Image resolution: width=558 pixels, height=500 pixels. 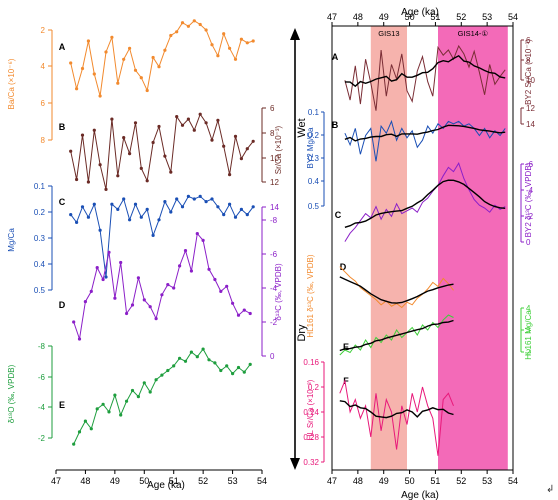 What do you see at coordinates (435, 17) in the screenshot?
I see `right-x-tick-label-top: 51` at bounding box center [435, 17].